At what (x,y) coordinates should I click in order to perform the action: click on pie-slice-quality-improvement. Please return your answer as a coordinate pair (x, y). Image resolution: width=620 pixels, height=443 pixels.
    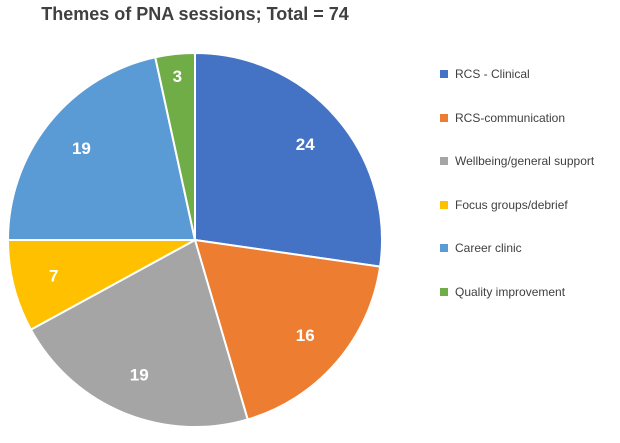
    Looking at the image, I should click on (175, 146).